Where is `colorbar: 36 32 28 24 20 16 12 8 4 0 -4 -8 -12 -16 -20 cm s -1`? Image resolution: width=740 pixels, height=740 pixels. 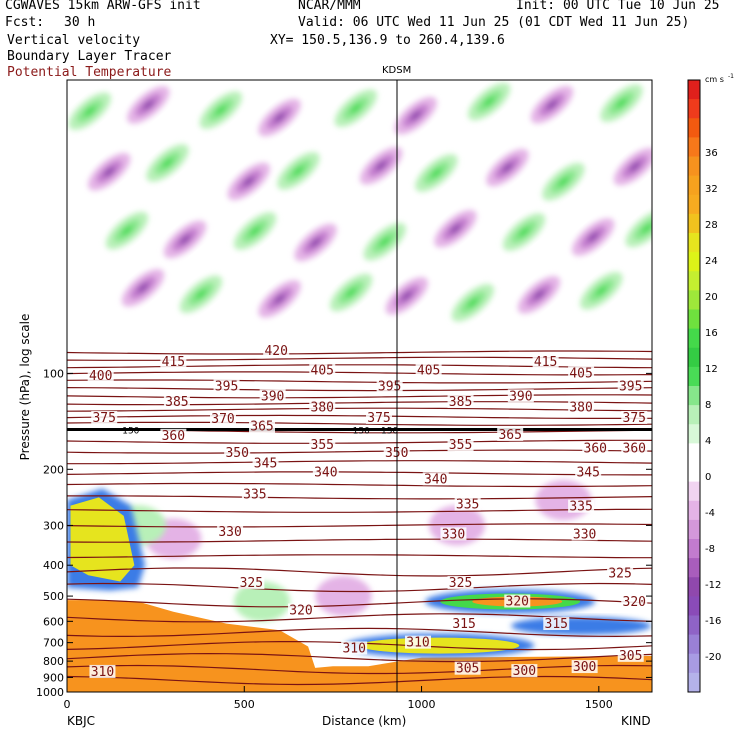 colorbar: 36 32 28 24 20 16 12 8 4 0 -4 -8 -12 -16 -20 cm s -1 is located at coordinates (710, 383).